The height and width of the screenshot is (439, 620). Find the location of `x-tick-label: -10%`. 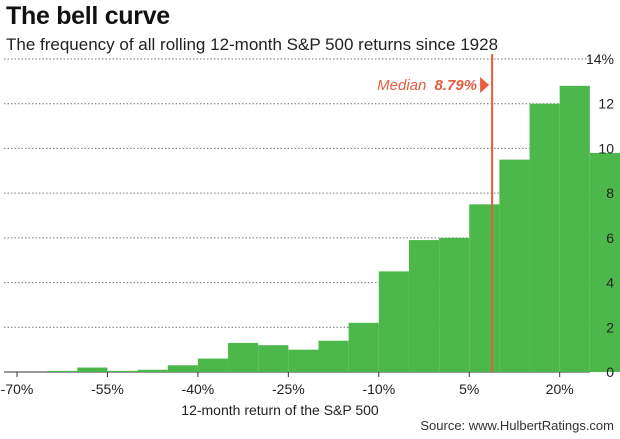

x-tick-label: -10% is located at coordinates (378, 389).